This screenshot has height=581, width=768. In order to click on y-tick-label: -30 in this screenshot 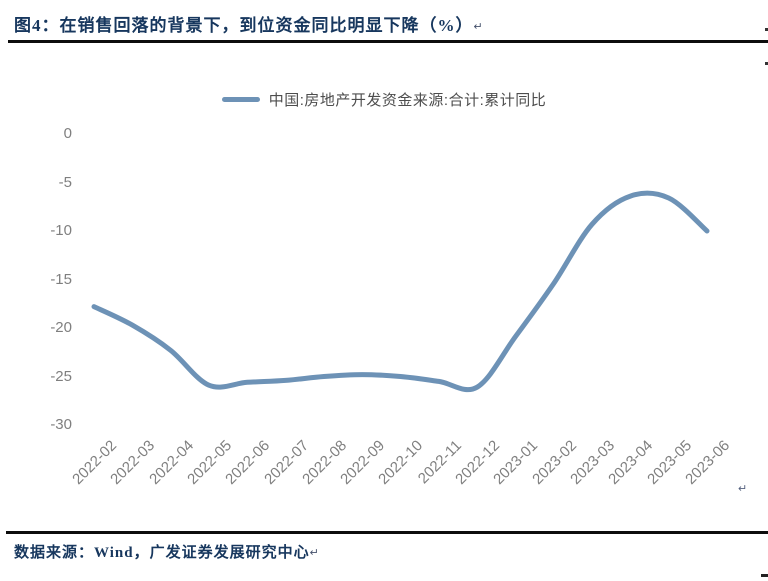, I will do `click(61, 424)`.